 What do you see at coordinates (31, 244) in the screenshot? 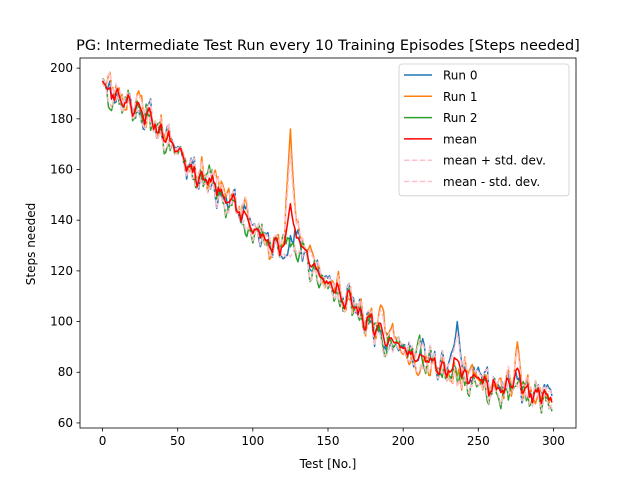
I see `y-axis-label: Steps needed` at bounding box center [31, 244].